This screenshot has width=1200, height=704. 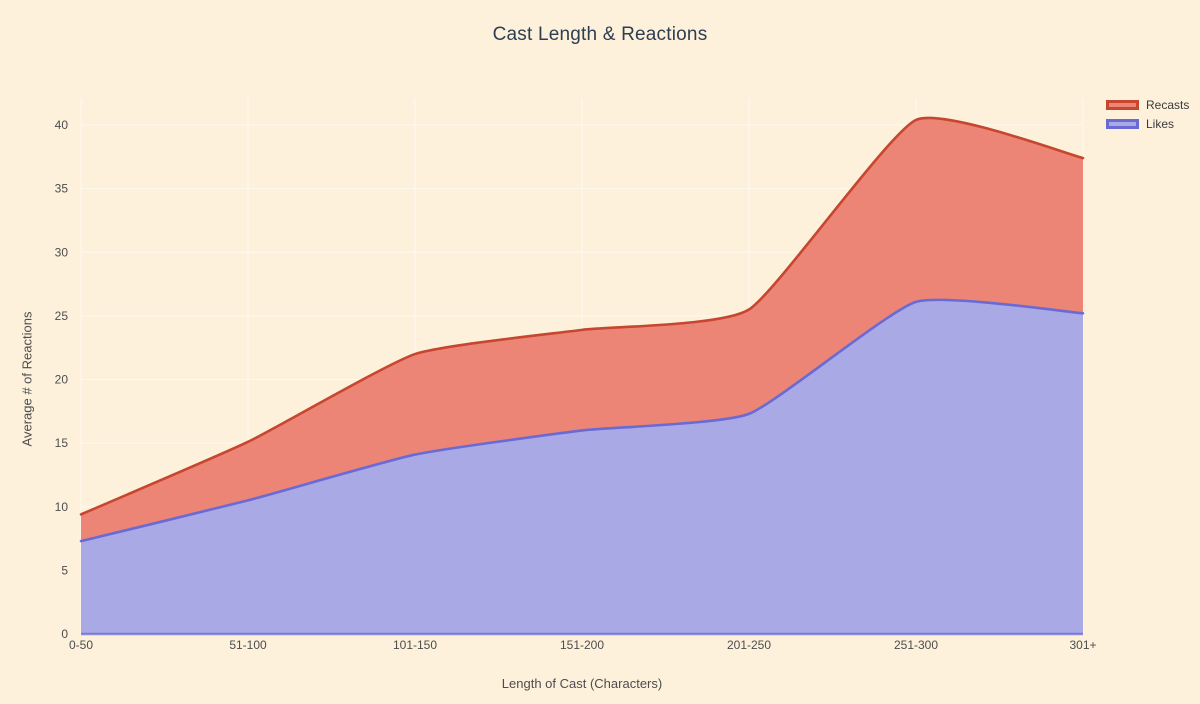 I want to click on y-tick-label: 35, so click(x=62, y=189).